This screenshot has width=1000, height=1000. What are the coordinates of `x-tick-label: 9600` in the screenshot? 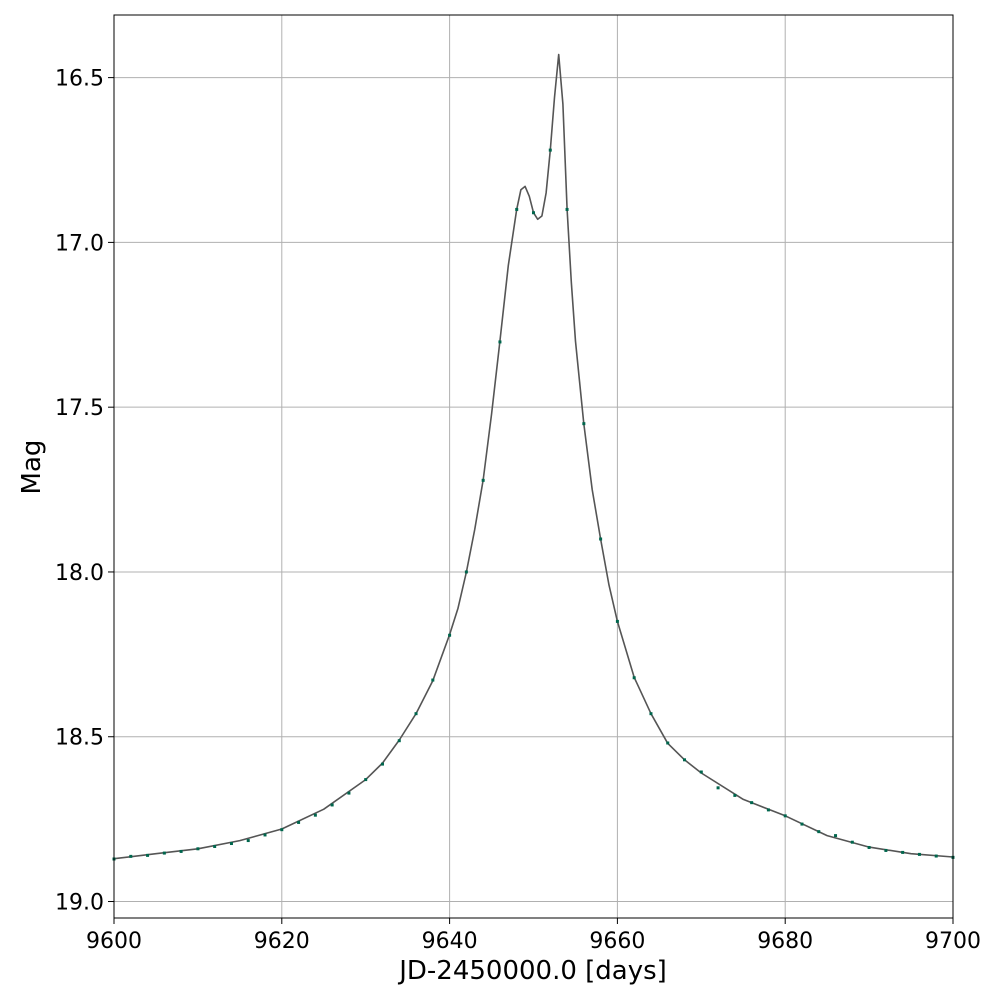 It's located at (114, 941).